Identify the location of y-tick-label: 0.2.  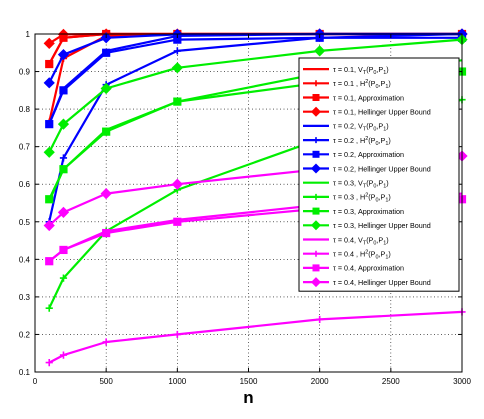
(25, 334).